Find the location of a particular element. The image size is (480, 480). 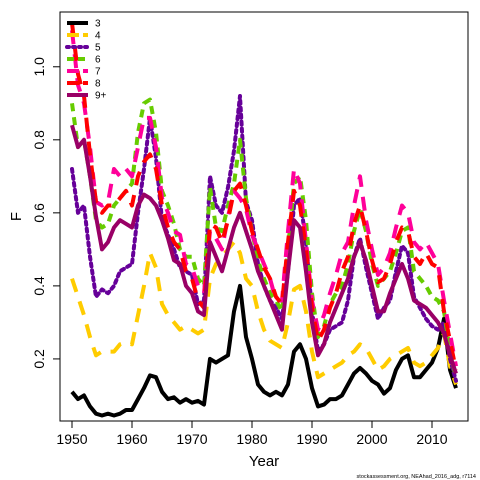

x-tick-label: 1970 is located at coordinates (191, 439).